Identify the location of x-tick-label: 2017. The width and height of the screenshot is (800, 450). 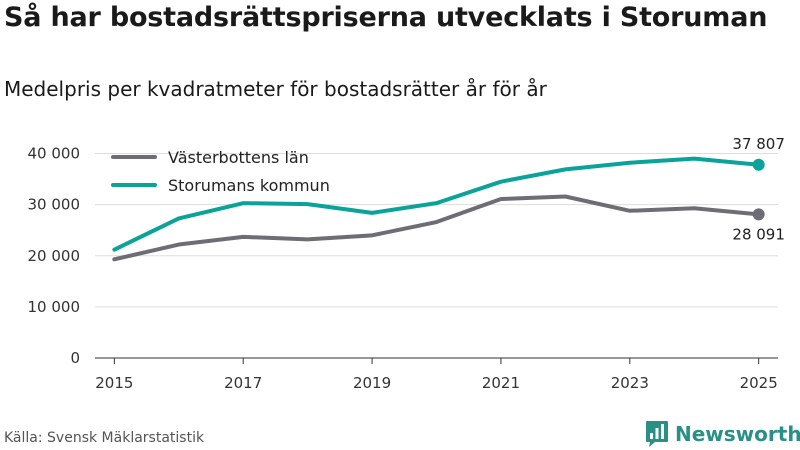
(243, 383).